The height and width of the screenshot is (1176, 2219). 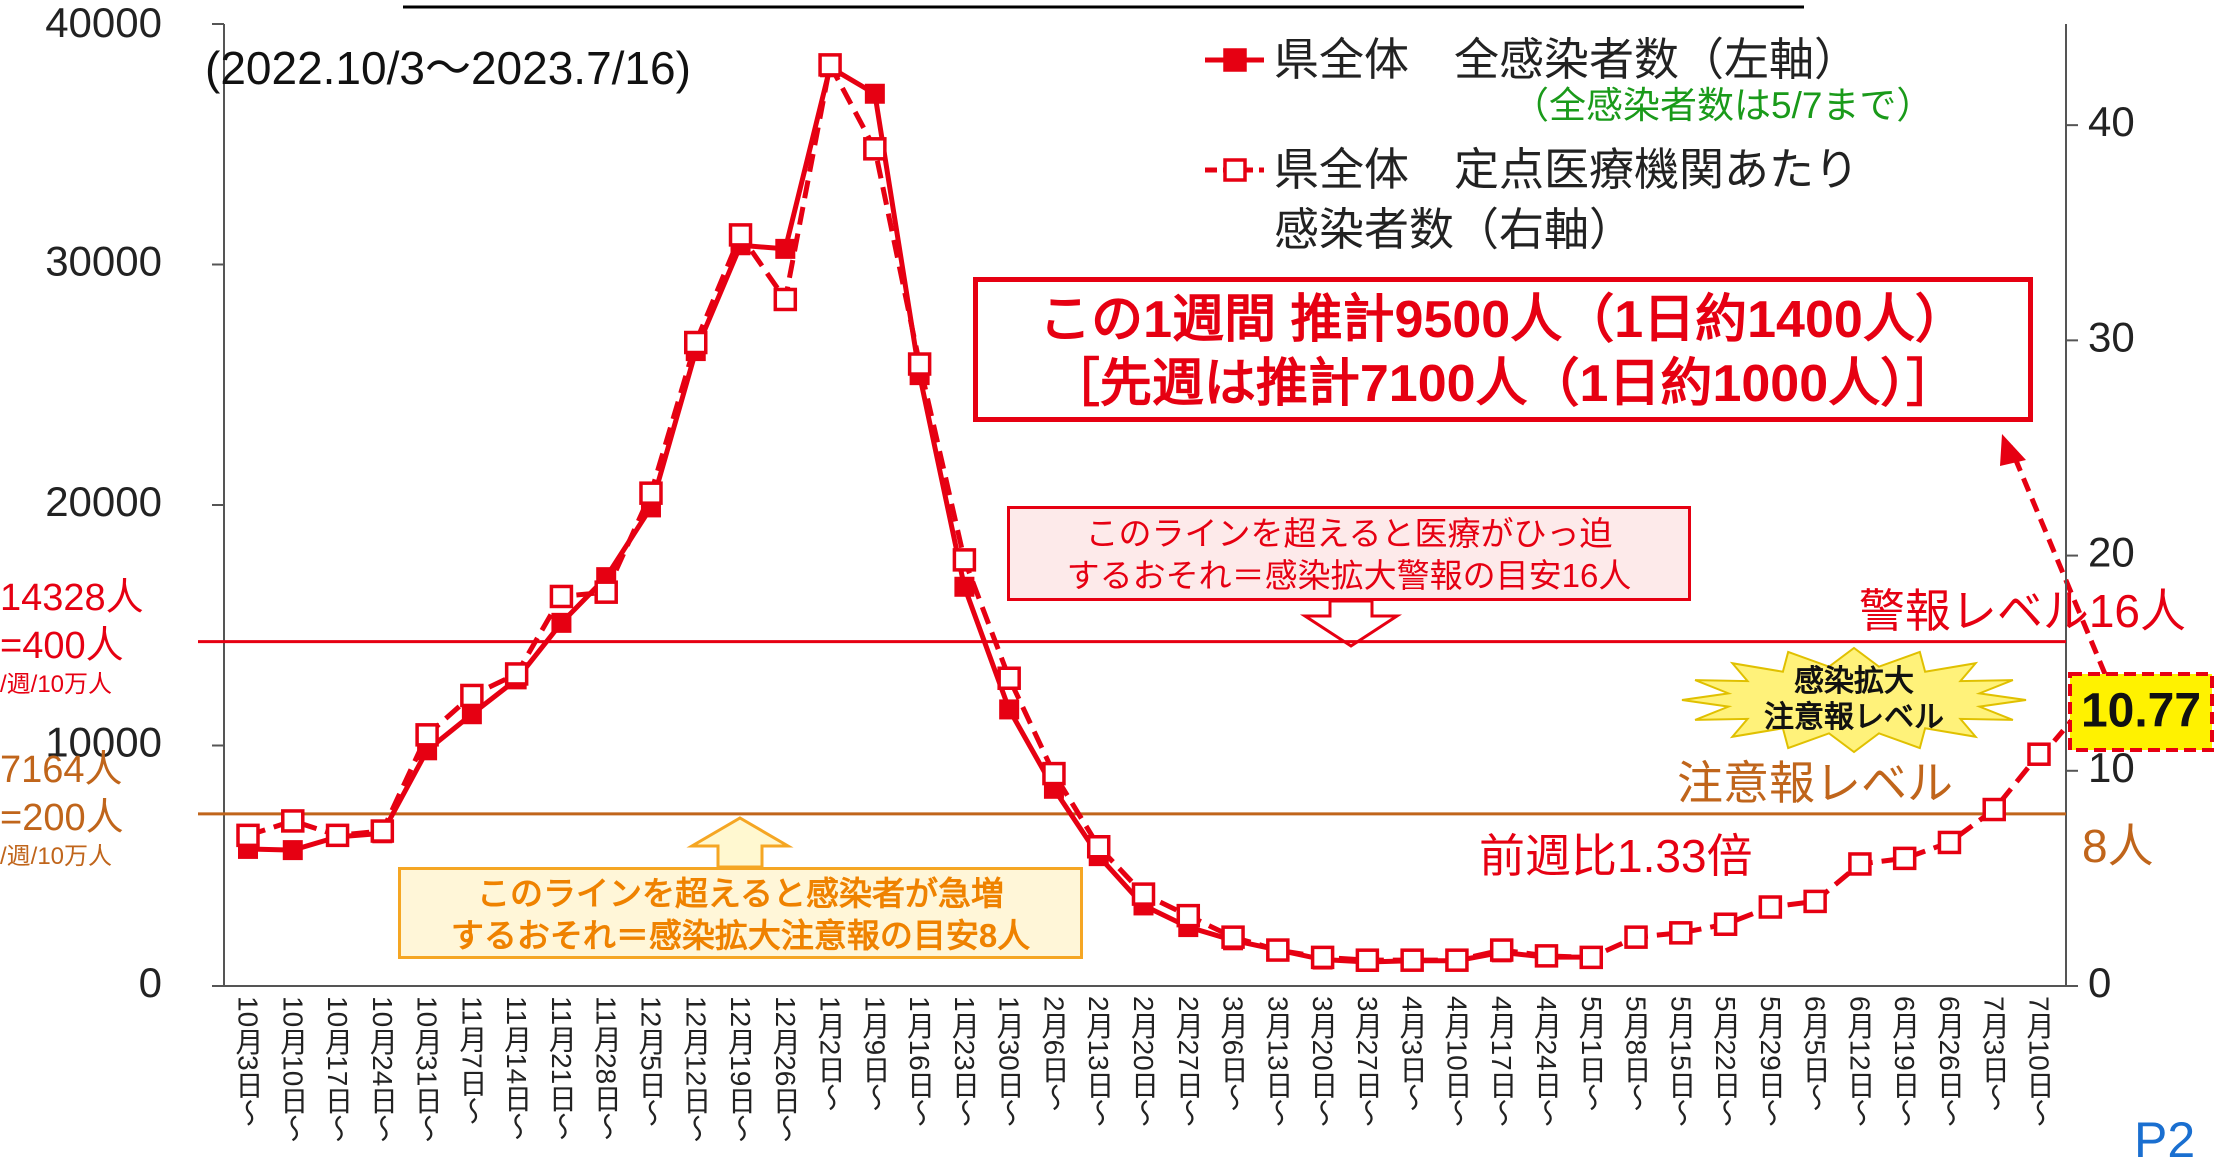 I want to click on x-tick-label: 2月20日～, so click(x=1143, y=1061).